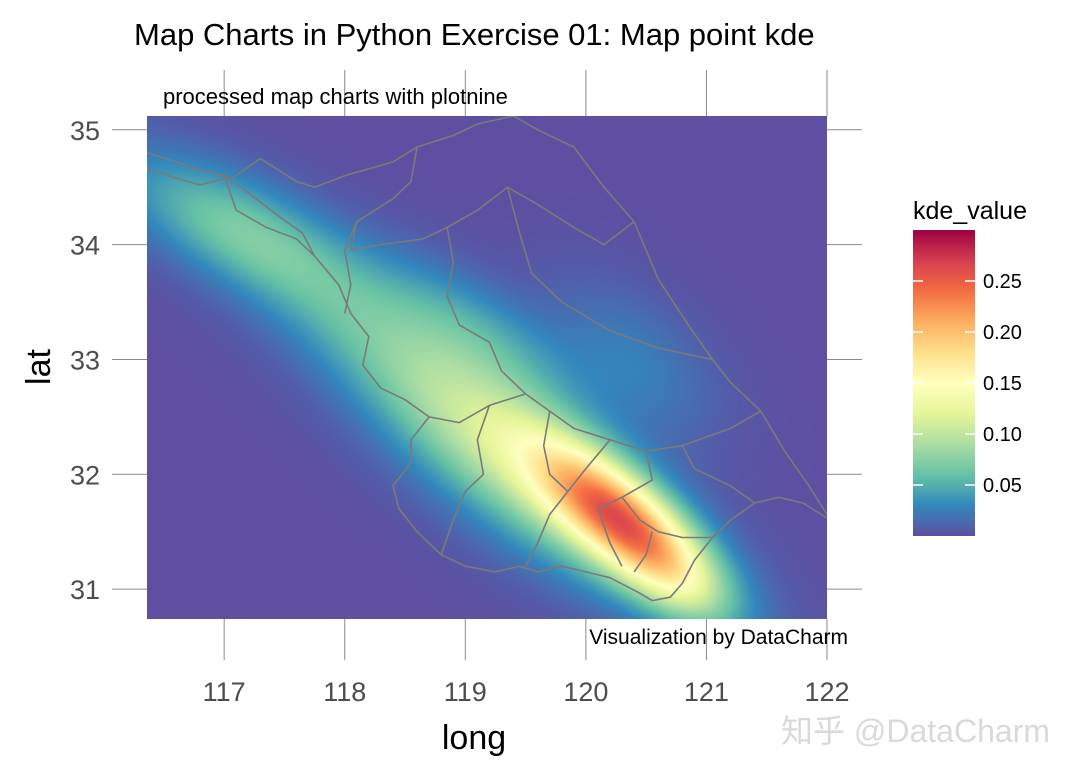  What do you see at coordinates (706, 692) in the screenshot?
I see `x-tick-label-121: 121` at bounding box center [706, 692].